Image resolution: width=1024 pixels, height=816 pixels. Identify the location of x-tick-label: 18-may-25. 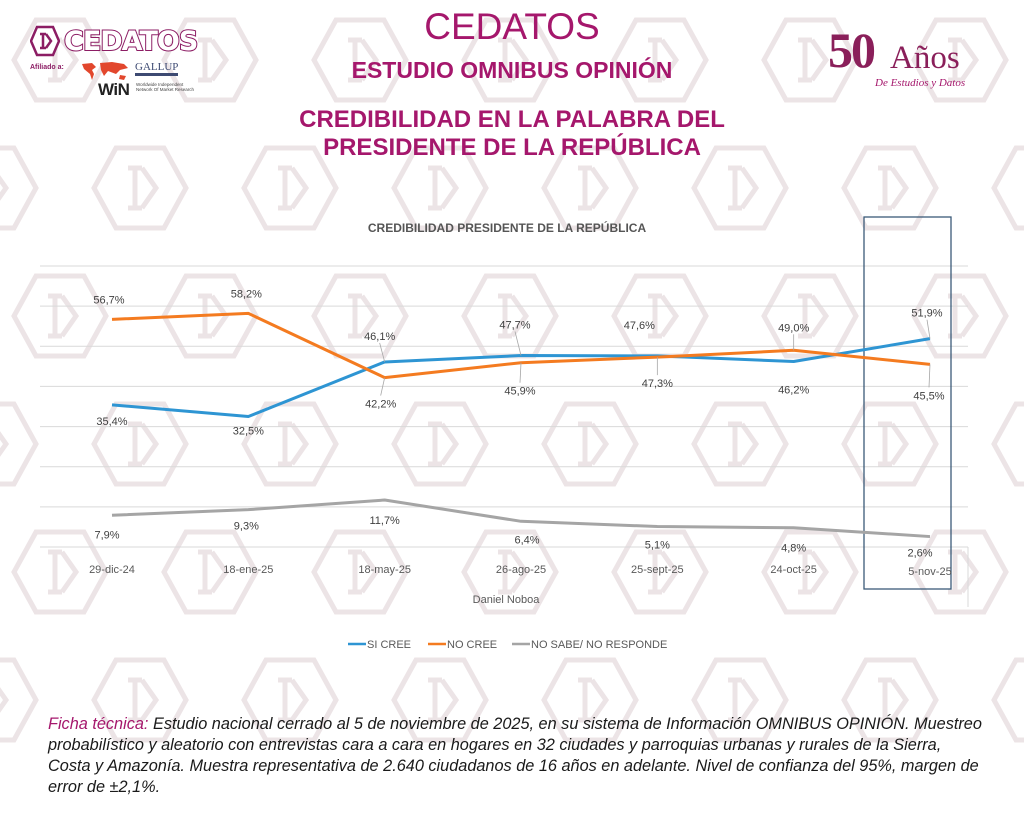
(384, 570).